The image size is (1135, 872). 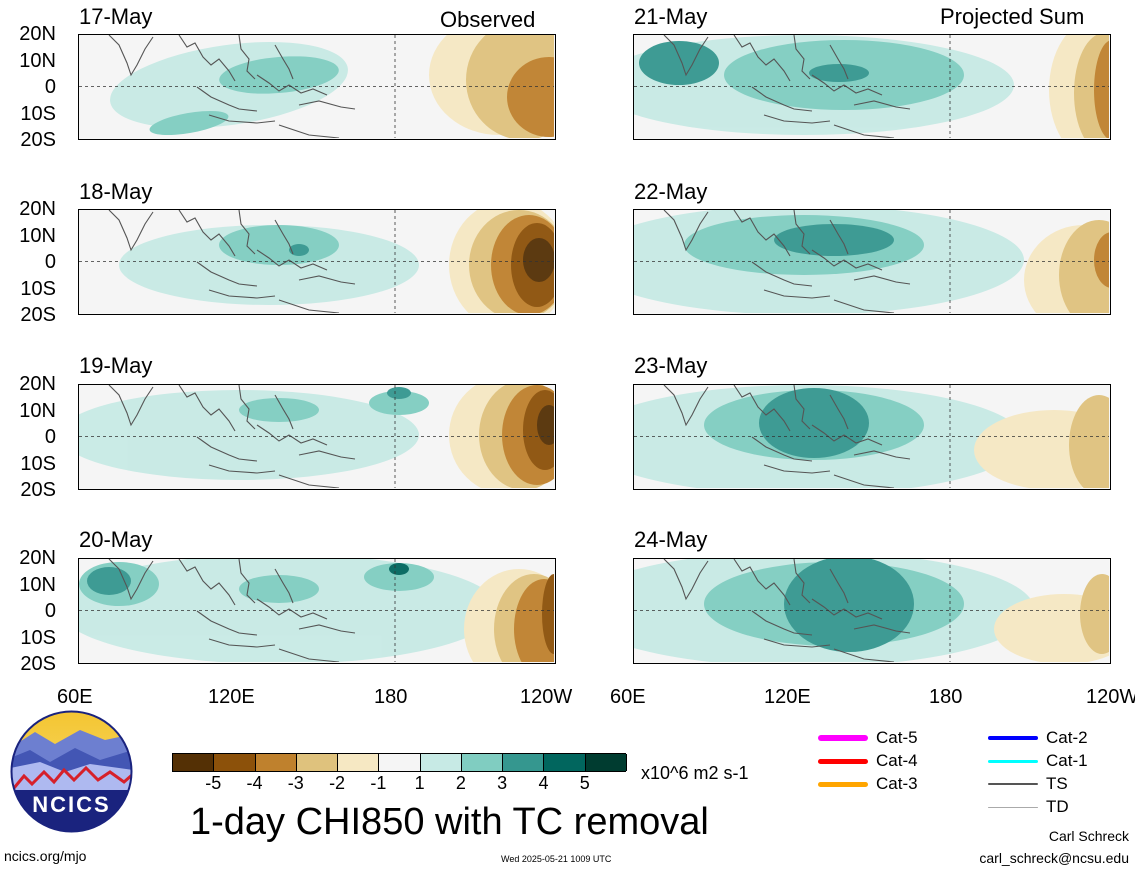 I want to click on tc-legend-label: Cat-1, so click(x=1067, y=760).